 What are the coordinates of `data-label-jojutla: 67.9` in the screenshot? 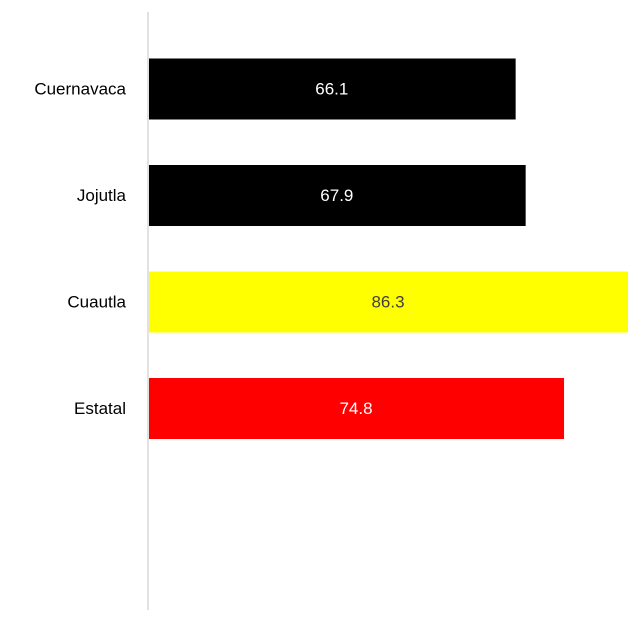 It's located at (336, 195).